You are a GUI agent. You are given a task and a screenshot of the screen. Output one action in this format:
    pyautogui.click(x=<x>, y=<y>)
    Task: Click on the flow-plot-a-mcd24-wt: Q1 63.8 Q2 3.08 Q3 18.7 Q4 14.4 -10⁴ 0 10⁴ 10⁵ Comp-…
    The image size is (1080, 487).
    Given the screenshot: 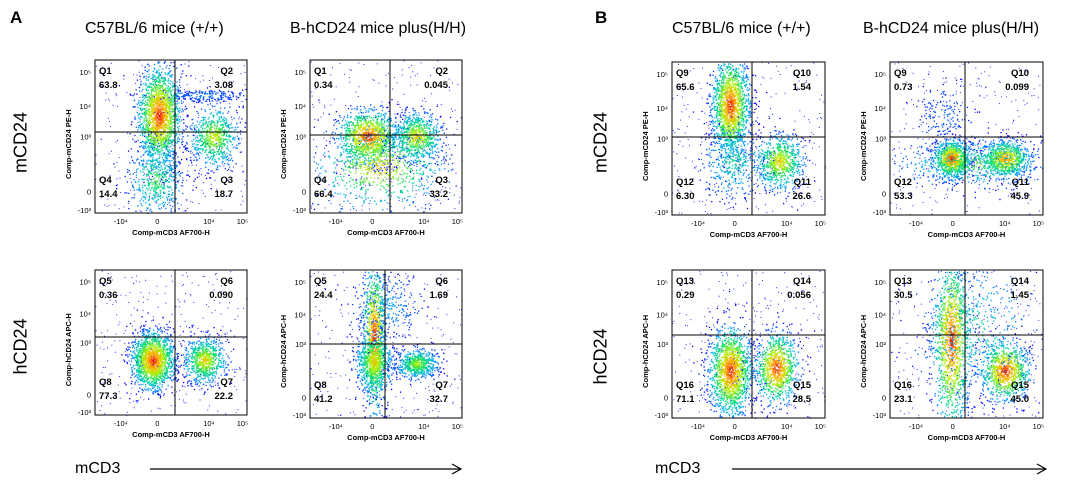 What is the action you would take?
    pyautogui.click(x=156, y=148)
    